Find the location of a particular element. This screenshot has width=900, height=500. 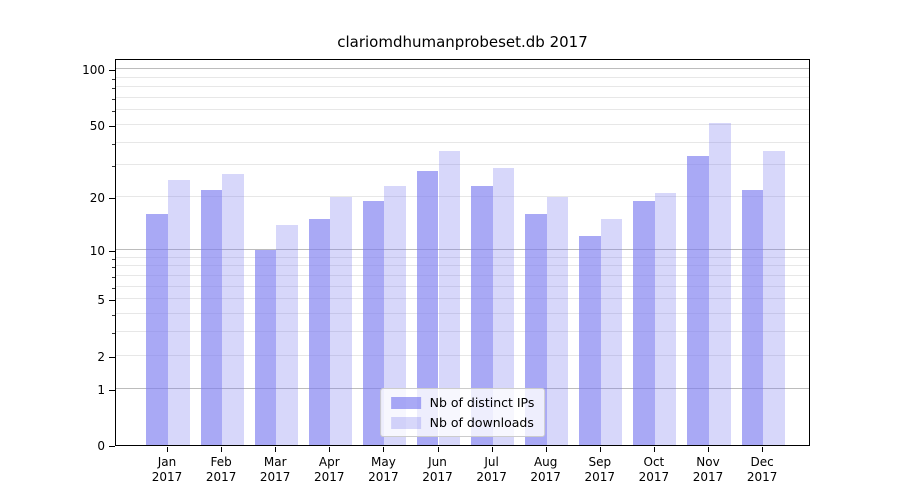

y-tick-label-100: 100 is located at coordinates (93, 70).